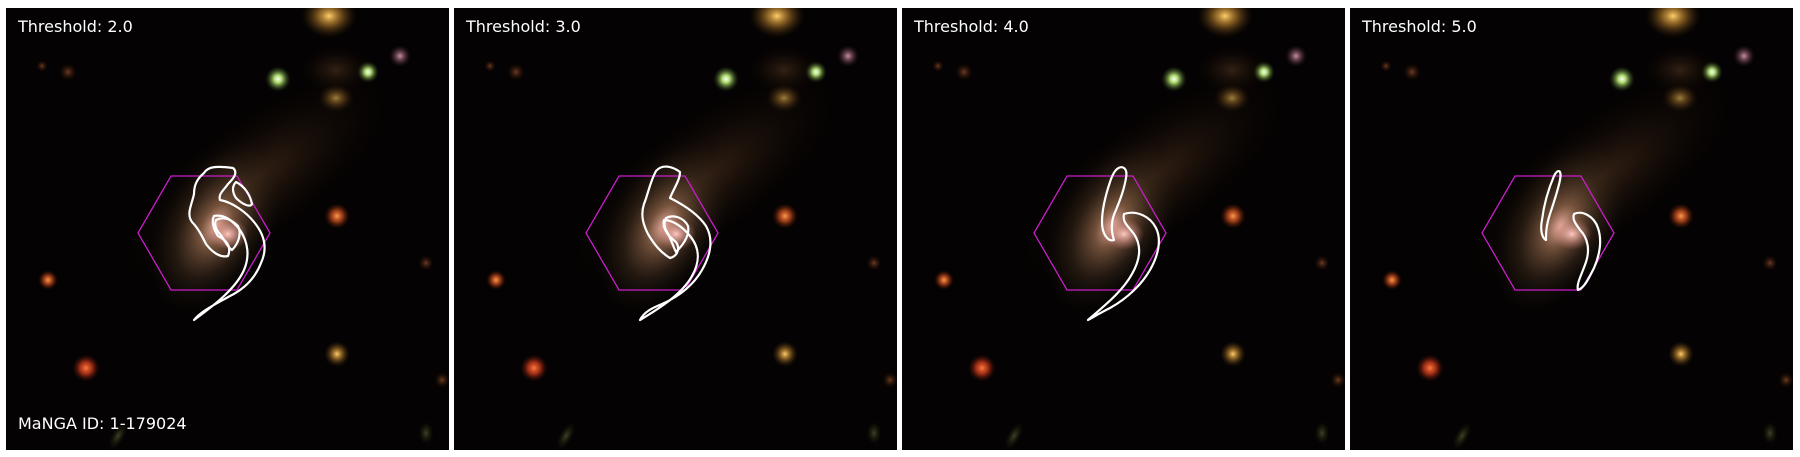  Describe the element at coordinates (102, 423) in the screenshot. I see `manga-id-label: MaNGA ID: 1-179024` at that location.